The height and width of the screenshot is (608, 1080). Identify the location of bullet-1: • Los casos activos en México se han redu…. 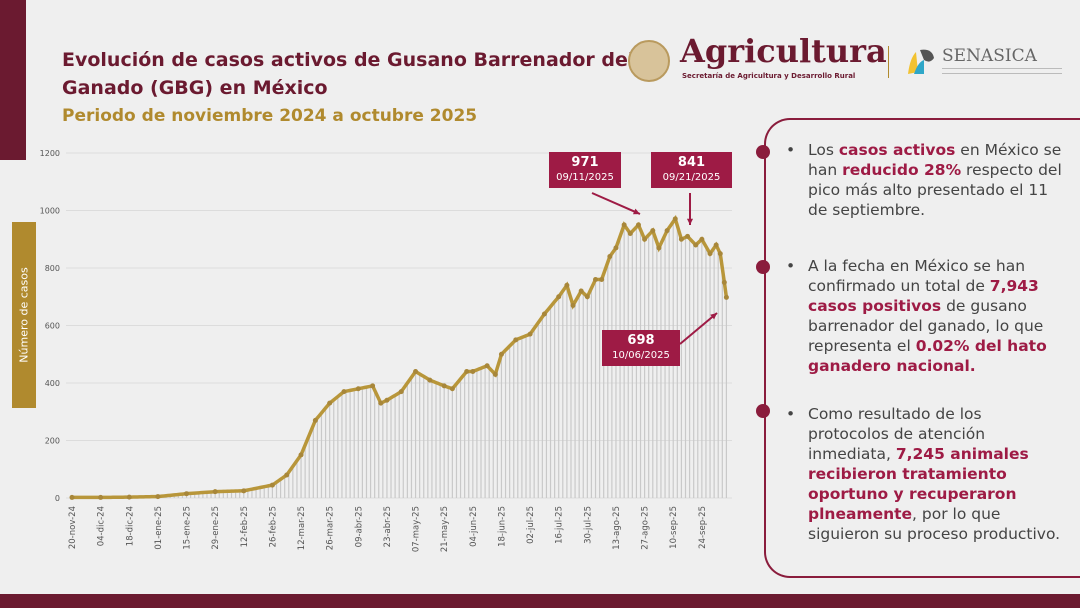
(926, 180).